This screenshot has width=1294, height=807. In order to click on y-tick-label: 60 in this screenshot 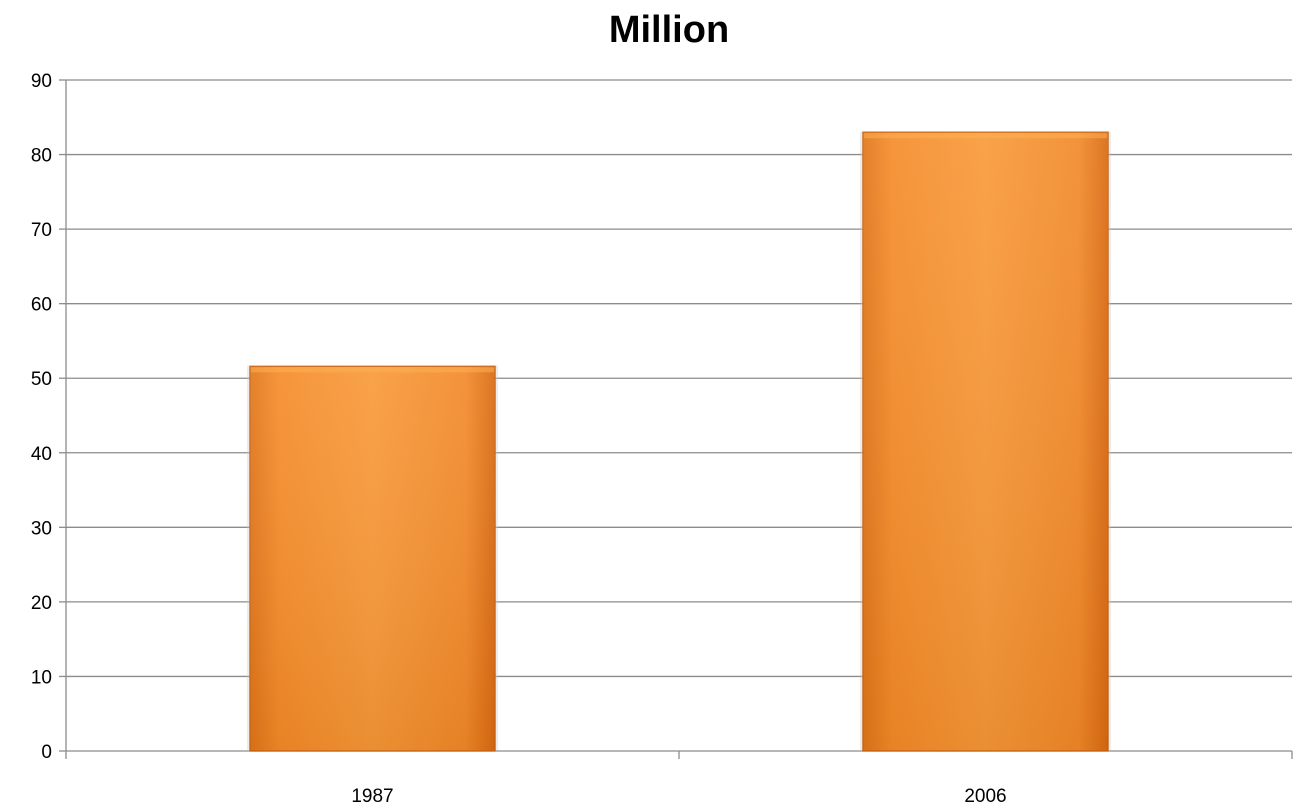, I will do `click(41, 305)`.